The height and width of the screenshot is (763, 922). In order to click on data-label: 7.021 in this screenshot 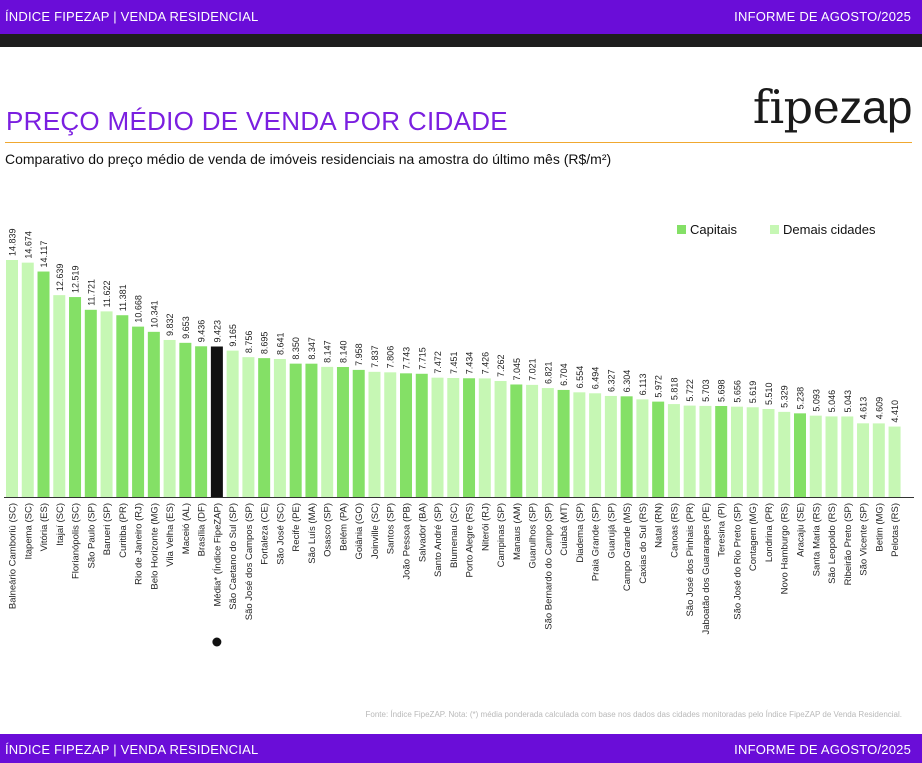, I will do `click(533, 369)`.